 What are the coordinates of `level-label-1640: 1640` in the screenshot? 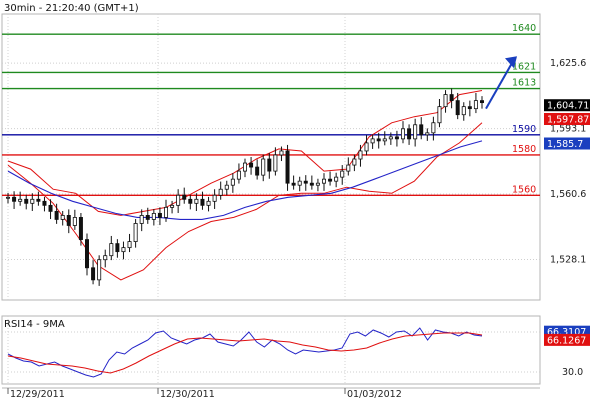 It's located at (524, 28).